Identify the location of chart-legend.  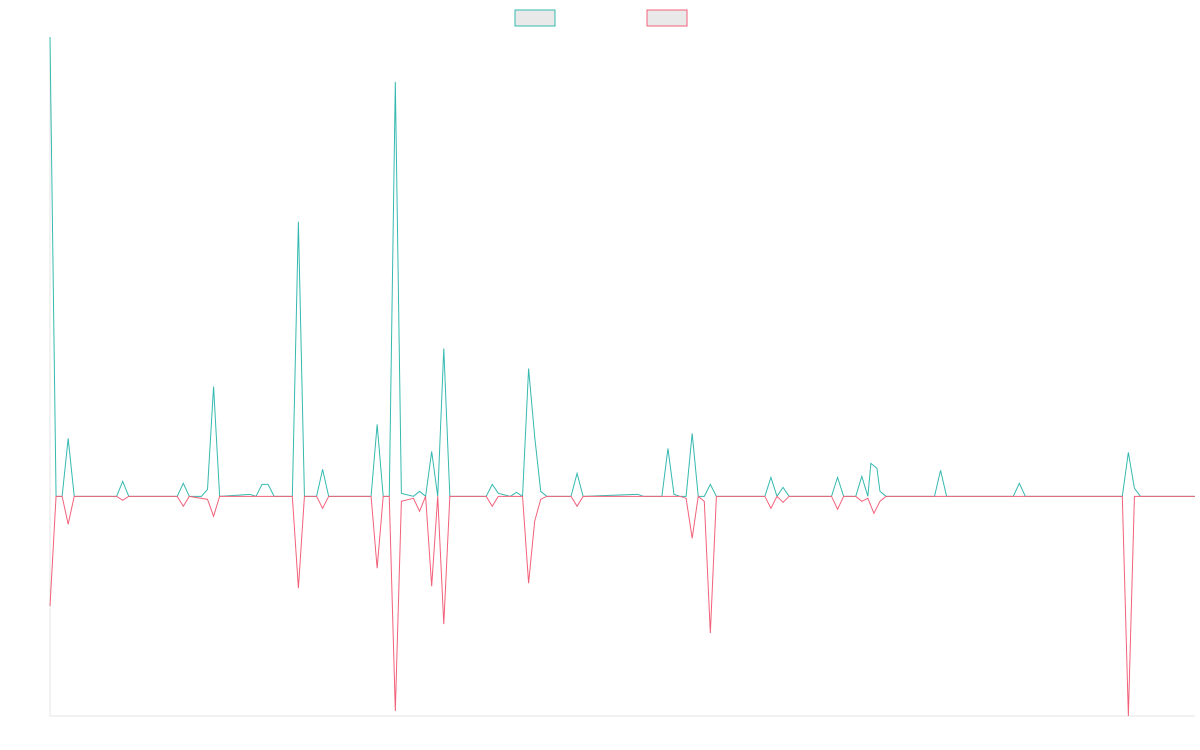
(601, 18).